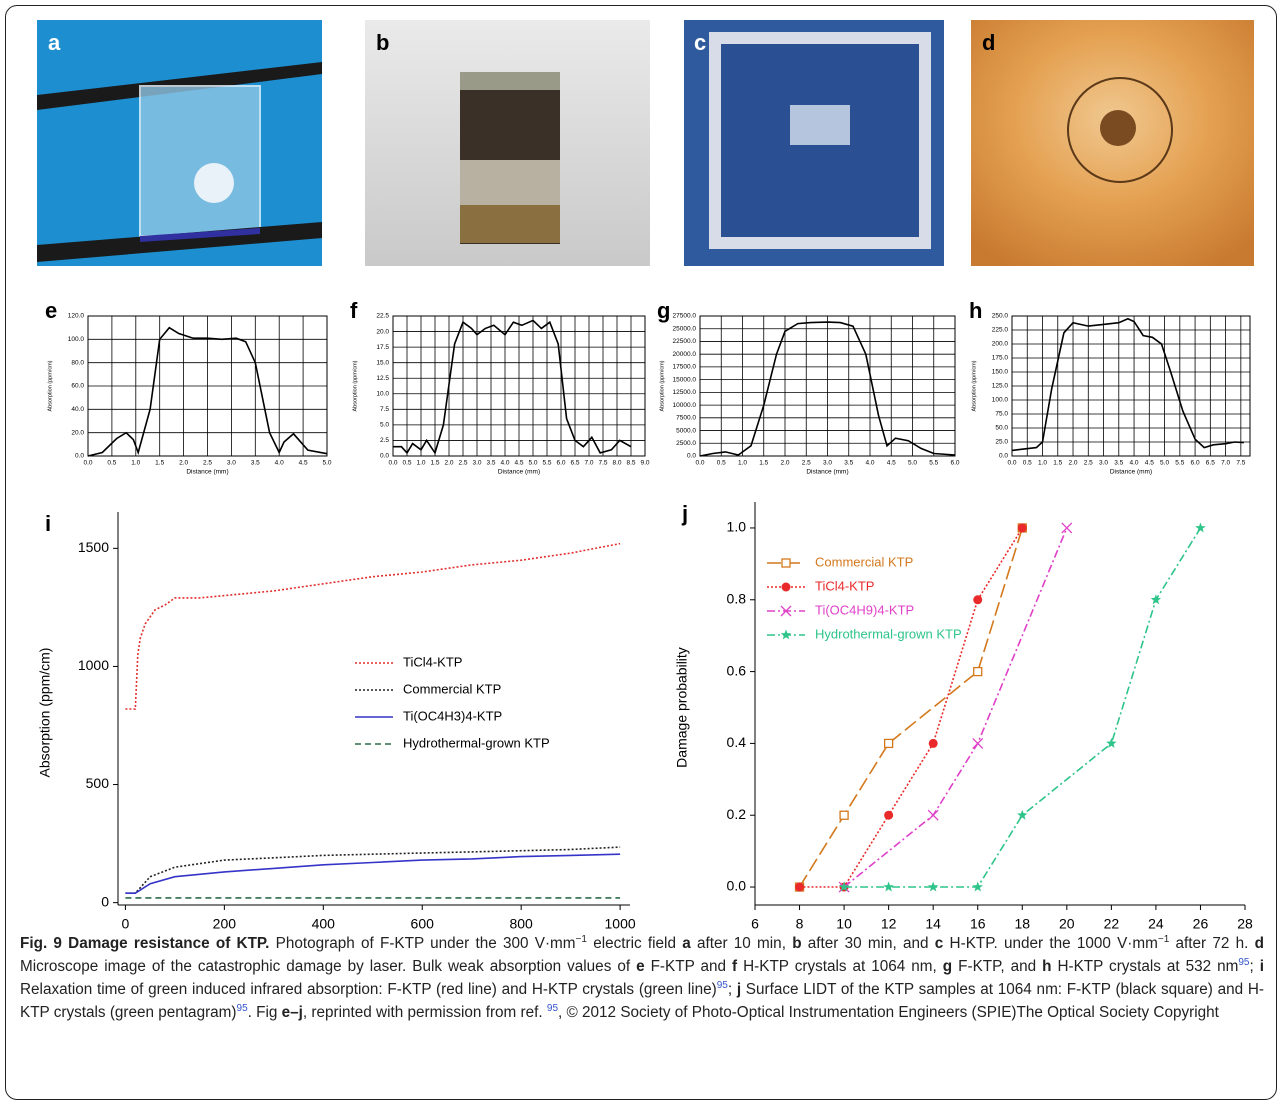 Image resolution: width=1284 pixels, height=1107 pixels. Describe the element at coordinates (382, 393) in the screenshot. I see `y-tick-label: 10.0` at that location.